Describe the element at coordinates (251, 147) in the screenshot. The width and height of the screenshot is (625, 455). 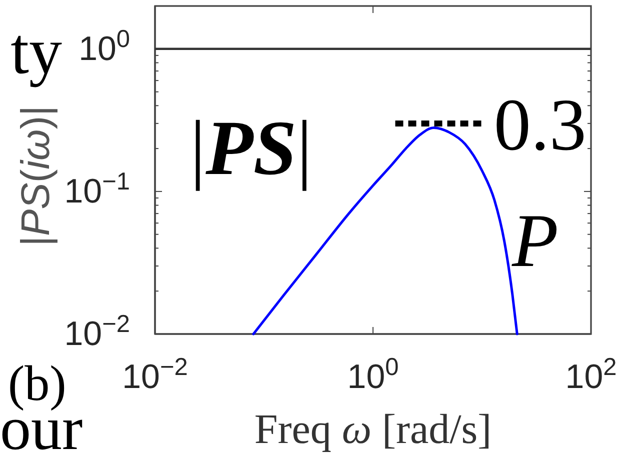
I see `series-label: |PS|` at that location.